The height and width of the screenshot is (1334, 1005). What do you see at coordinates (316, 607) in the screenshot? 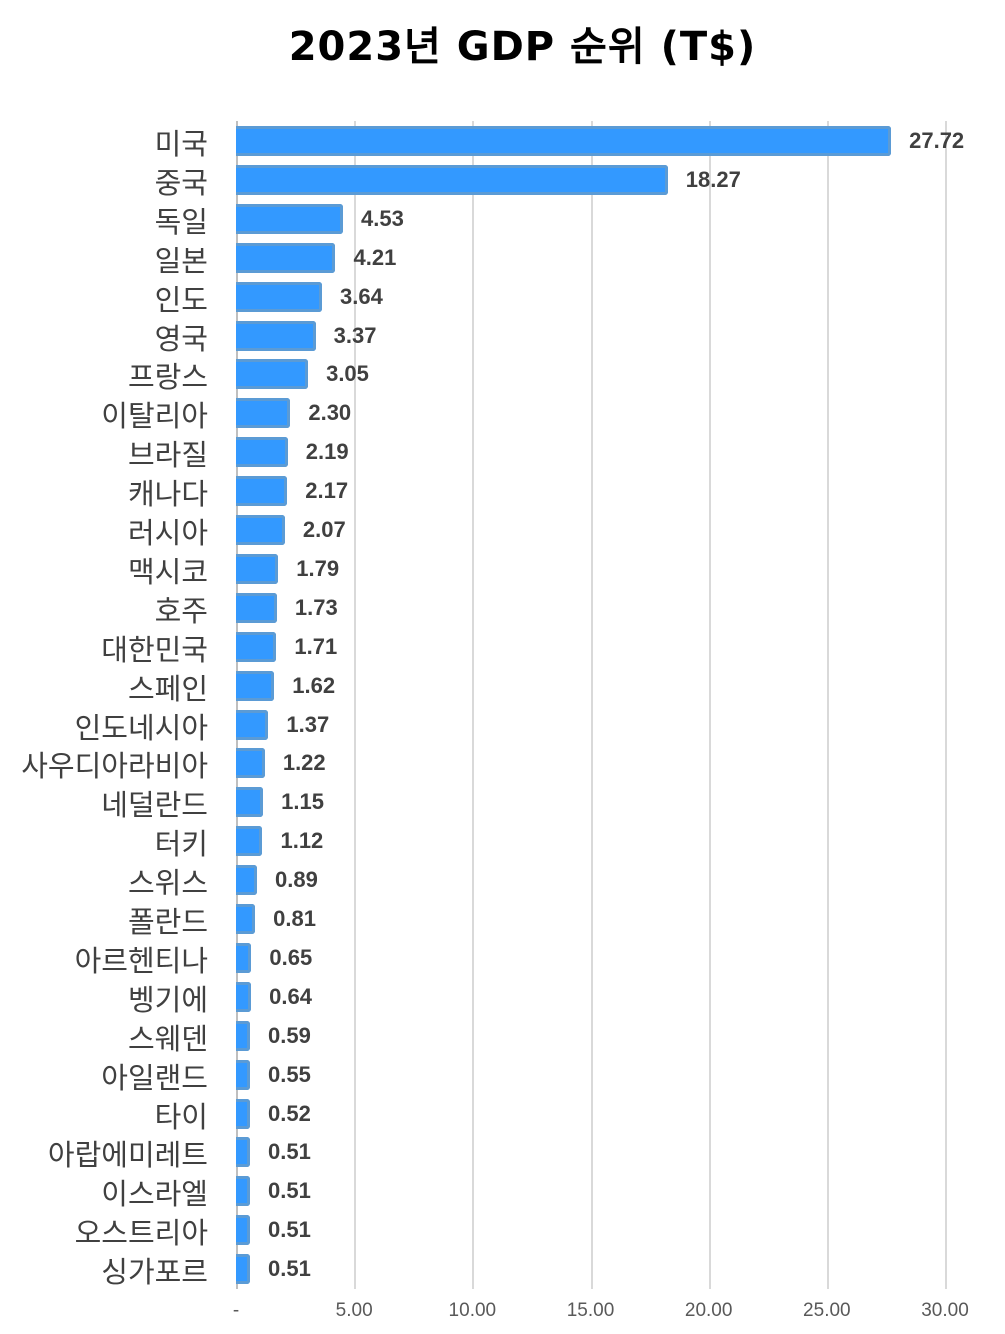
I see `data-label: 1.73` at bounding box center [316, 607].